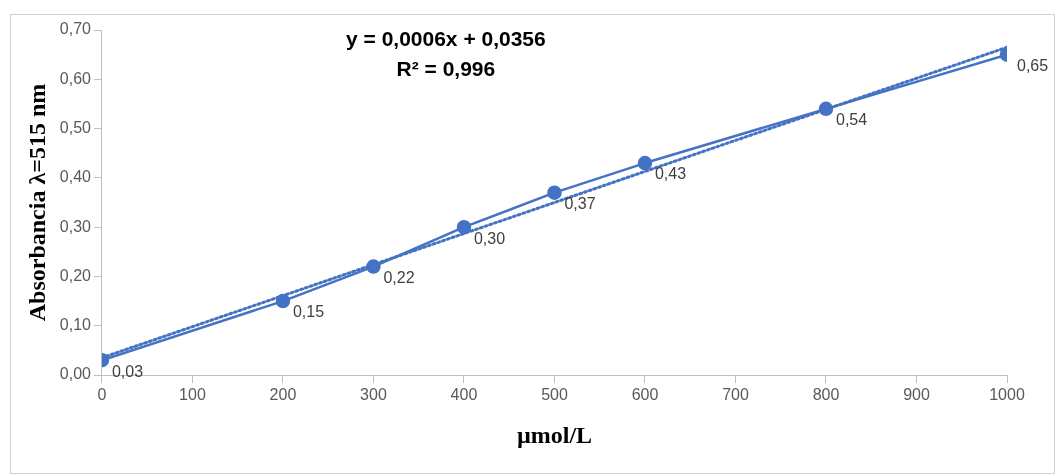 This screenshot has height=475, width=1057. I want to click on data-label: 0,54, so click(851, 120).